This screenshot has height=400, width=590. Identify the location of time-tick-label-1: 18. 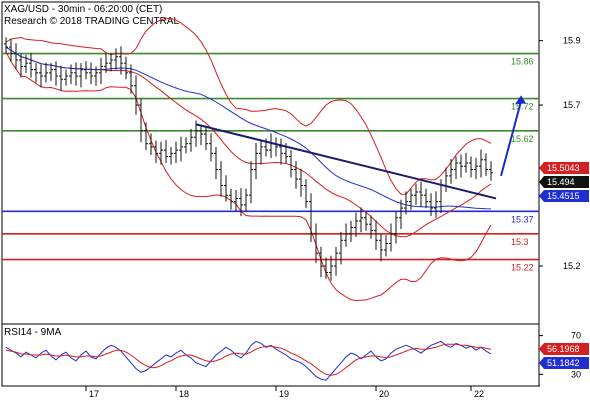
(184, 394).